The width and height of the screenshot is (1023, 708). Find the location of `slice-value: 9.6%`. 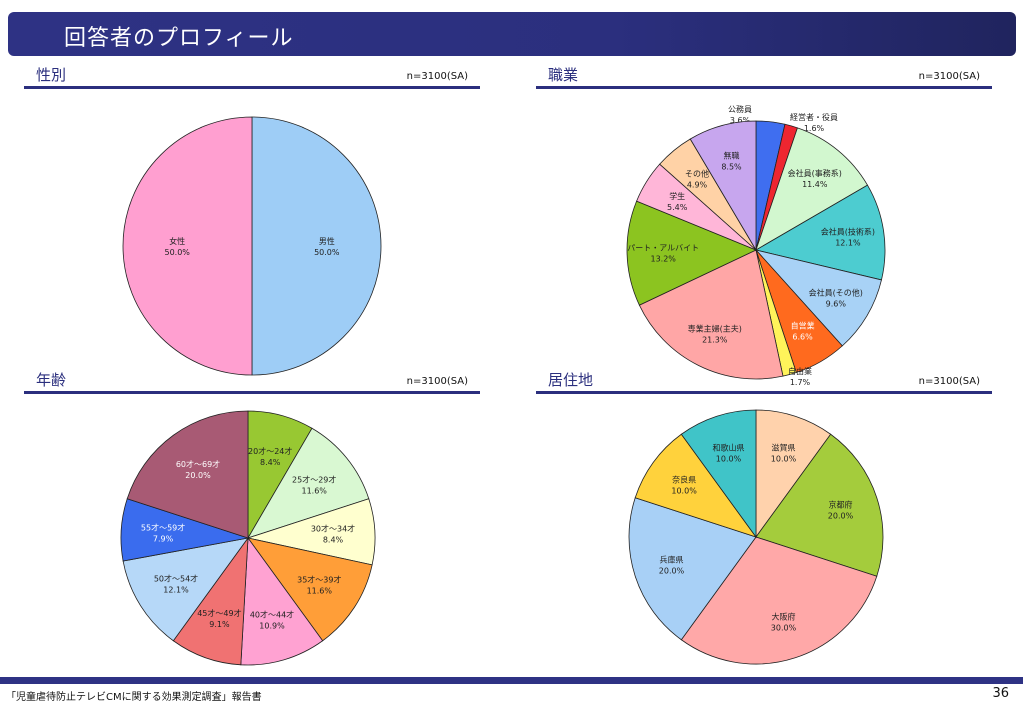

slice-value: 9.6% is located at coordinates (836, 303).